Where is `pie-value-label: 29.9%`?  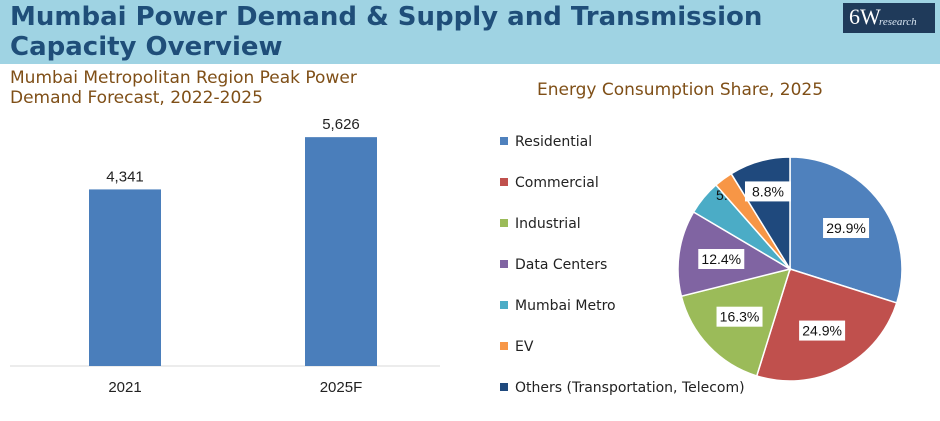
pie-value-label: 29.9% is located at coordinates (846, 228).